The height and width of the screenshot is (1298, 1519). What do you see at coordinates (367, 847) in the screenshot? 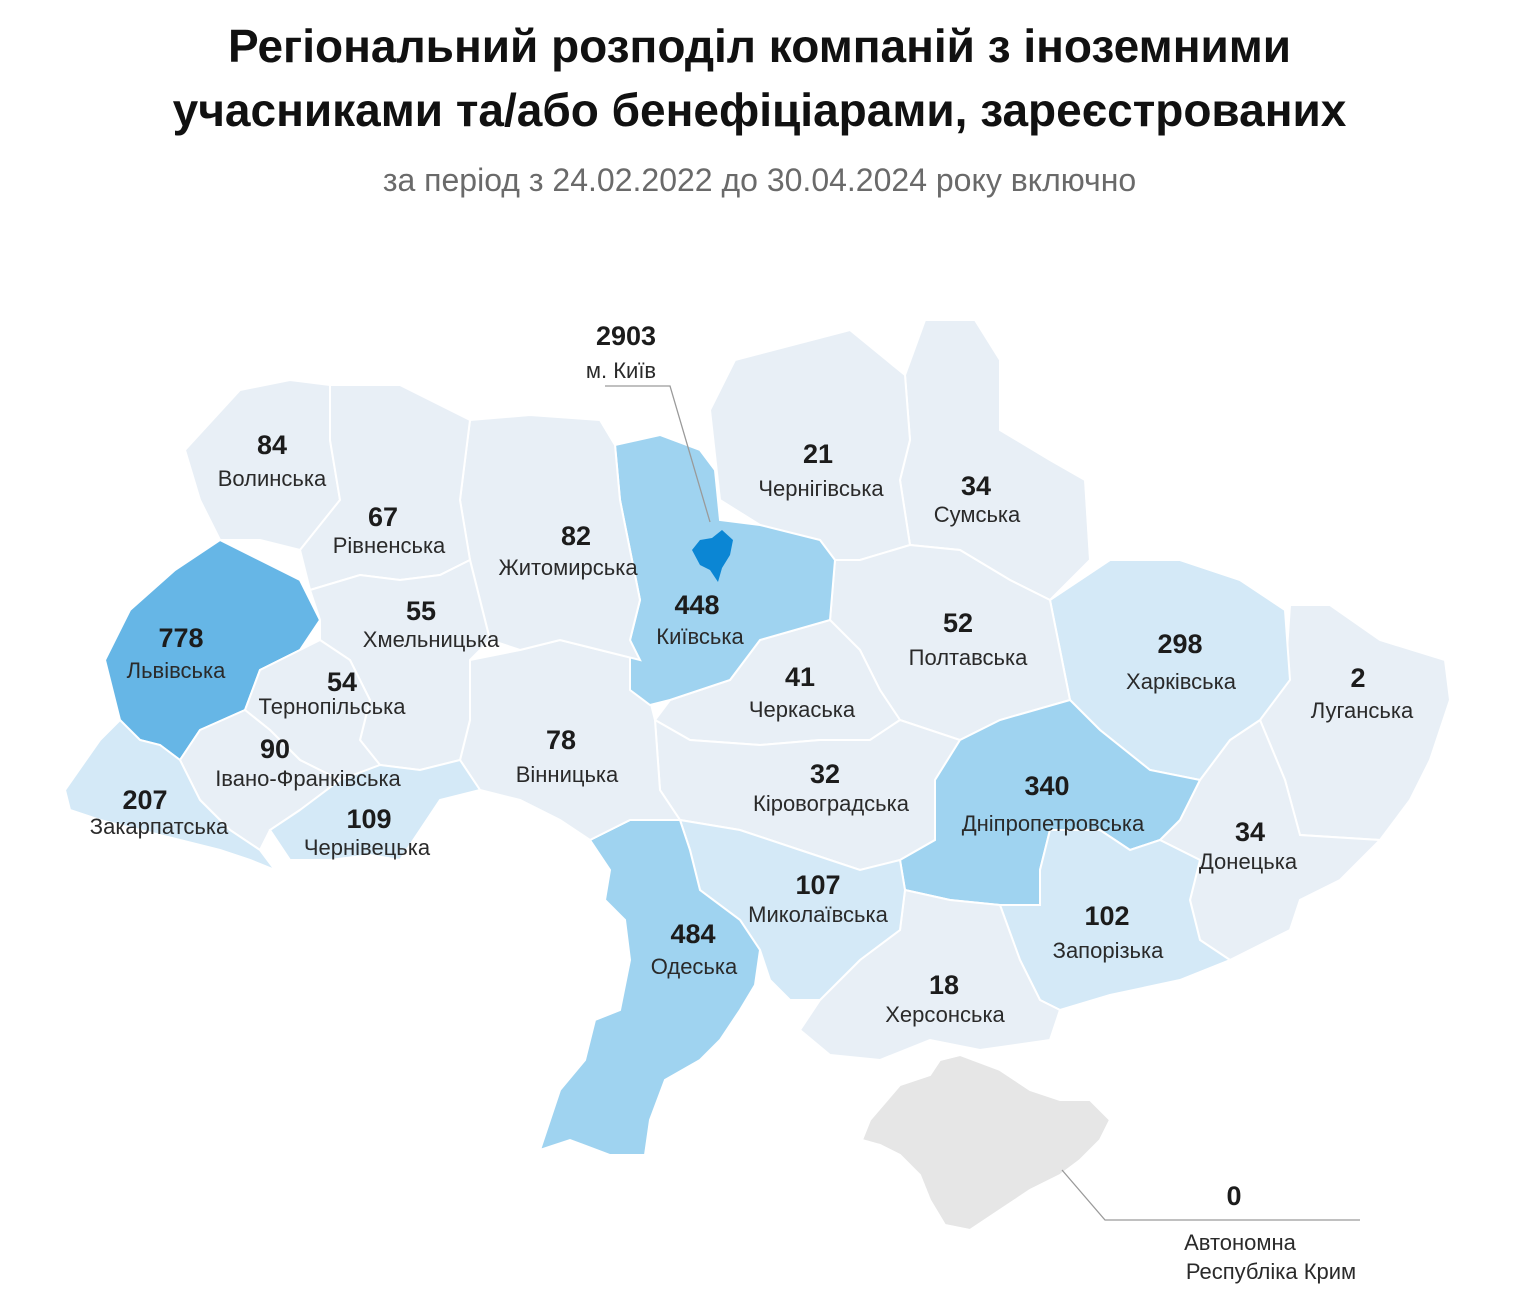
I see `label-chernivtsi: Чернівецька` at bounding box center [367, 847].